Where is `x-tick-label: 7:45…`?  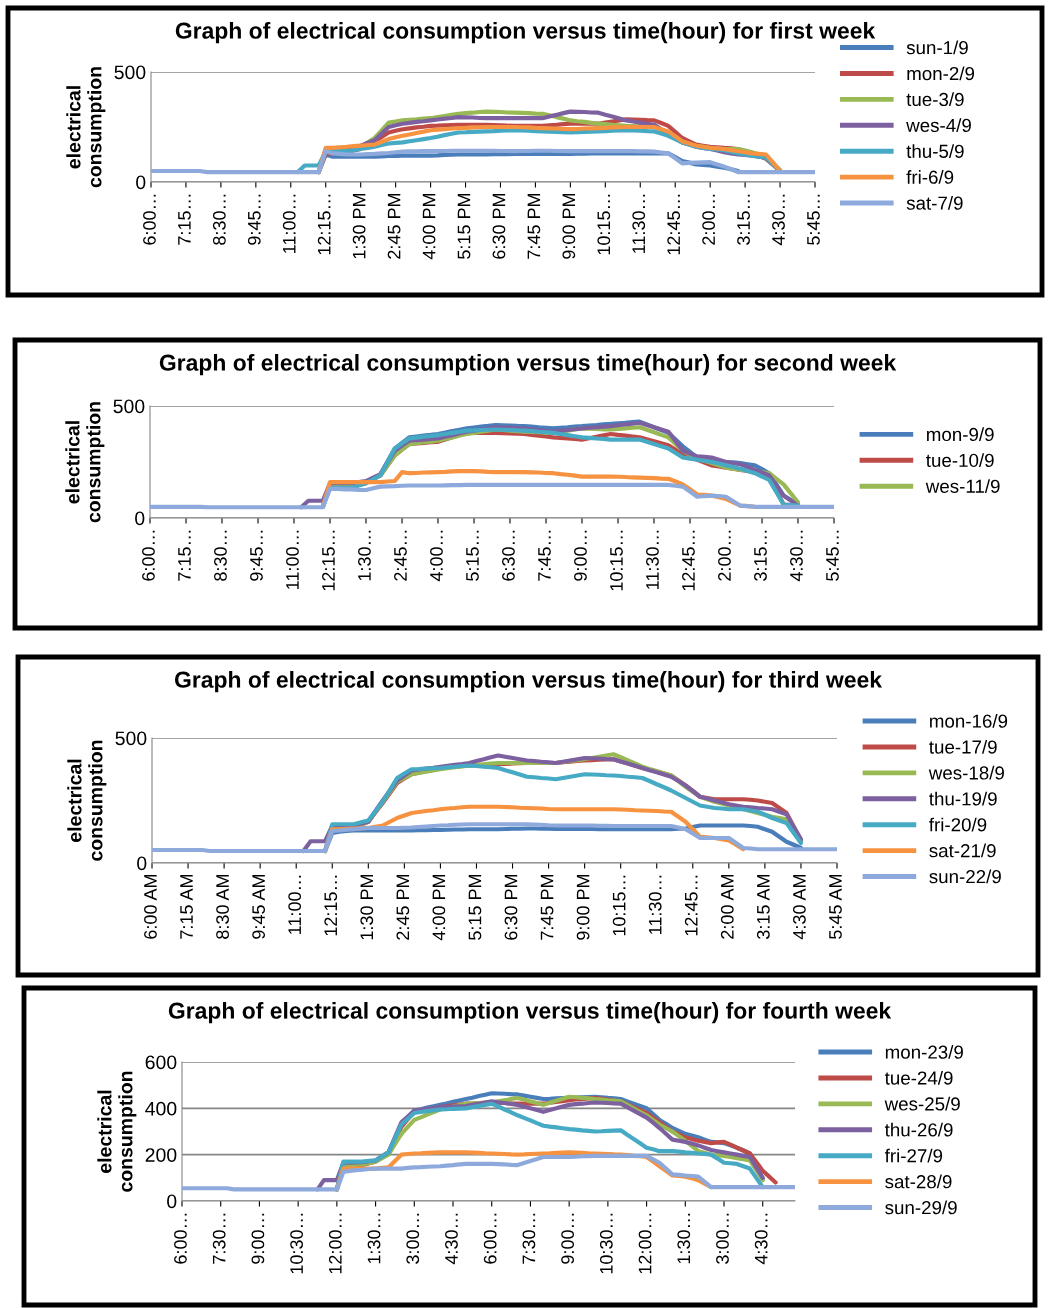
x-tick-label: 7:45… is located at coordinates (544, 555).